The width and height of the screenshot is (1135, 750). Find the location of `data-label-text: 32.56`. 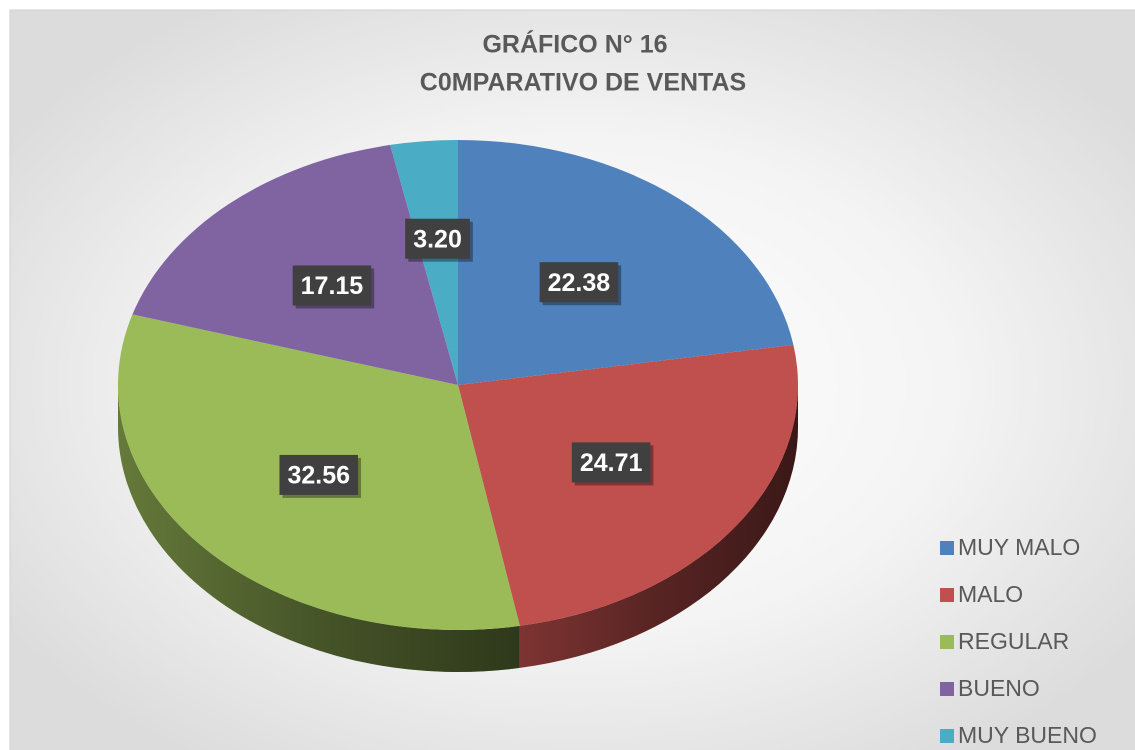

data-label-text: 32.56 is located at coordinates (318, 476).